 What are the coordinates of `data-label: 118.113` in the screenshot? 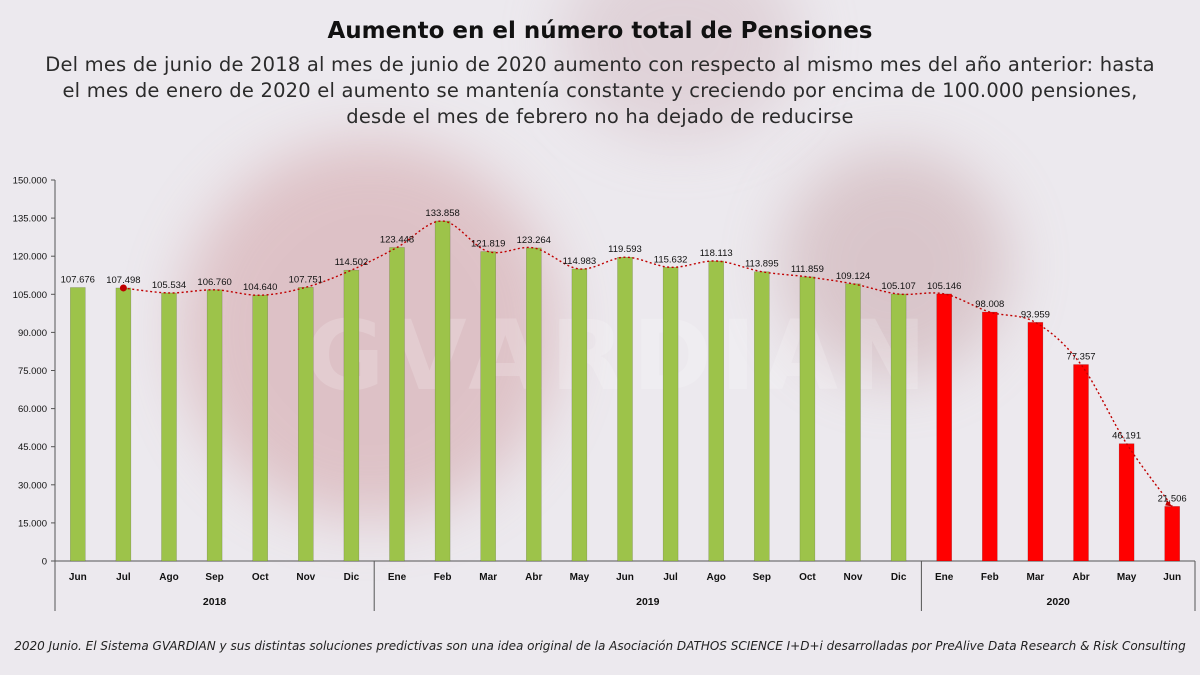 It's located at (716, 253).